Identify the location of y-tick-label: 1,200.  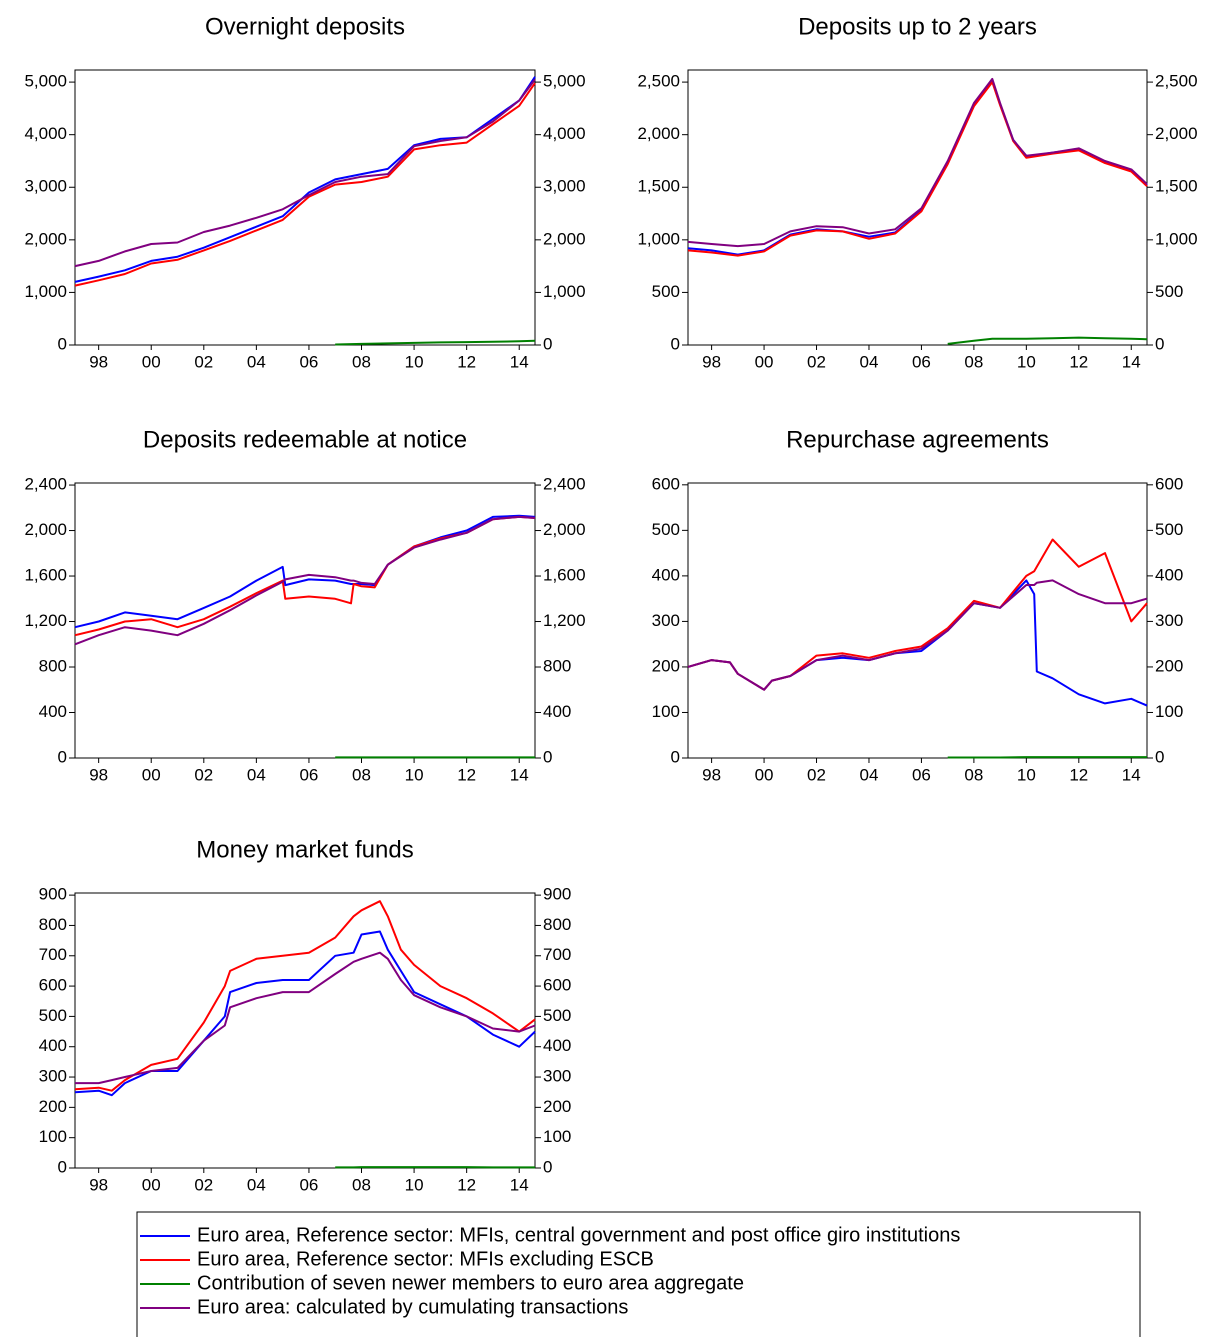
(45, 620).